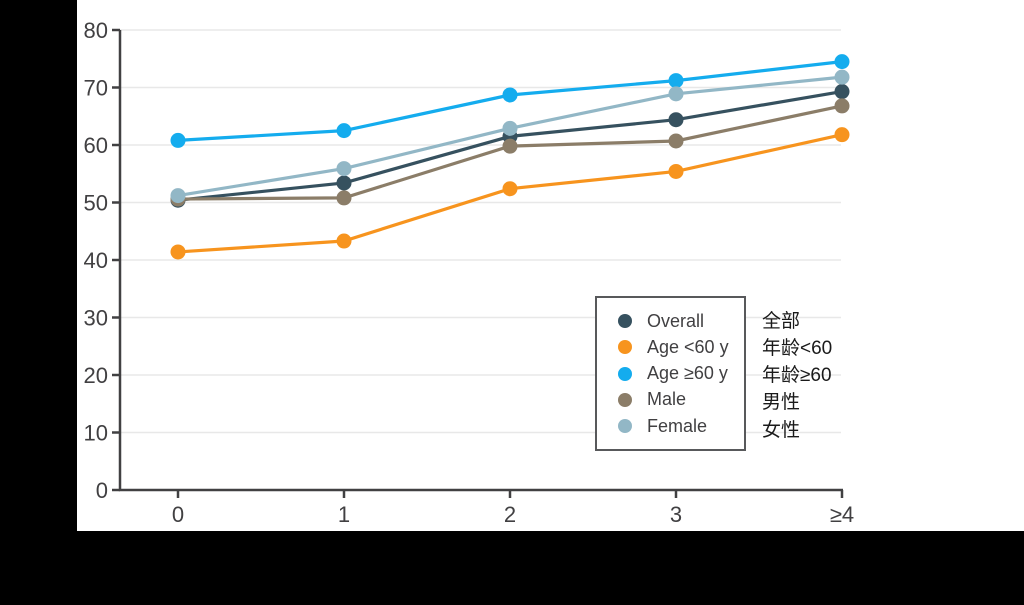  Describe the element at coordinates (676, 320) in the screenshot. I see `legend-label: Overall` at that location.